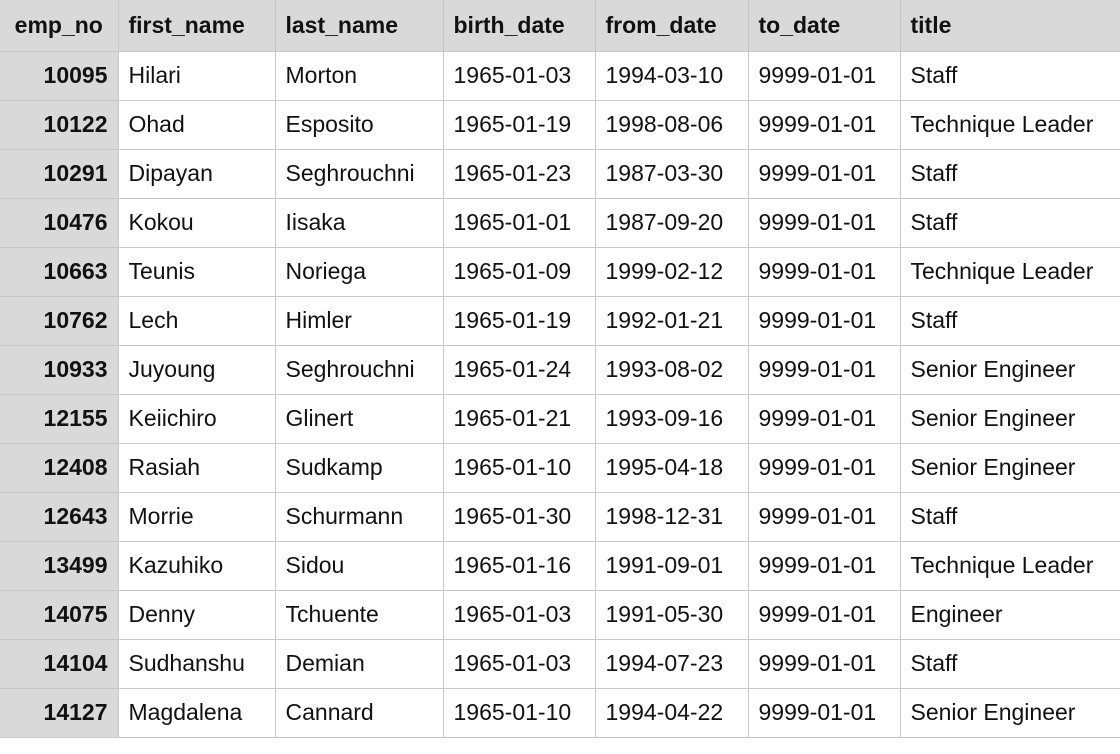  Describe the element at coordinates (671, 26) in the screenshot. I see `column-header-from-date: from_date` at that location.